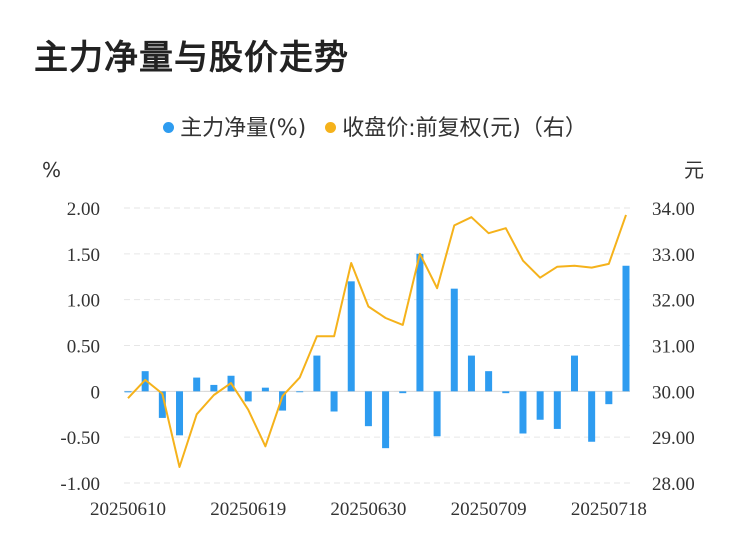 The height and width of the screenshot is (558, 750). What do you see at coordinates (673, 392) in the screenshot?
I see `y-right-tick-label: 30.00` at bounding box center [673, 392].